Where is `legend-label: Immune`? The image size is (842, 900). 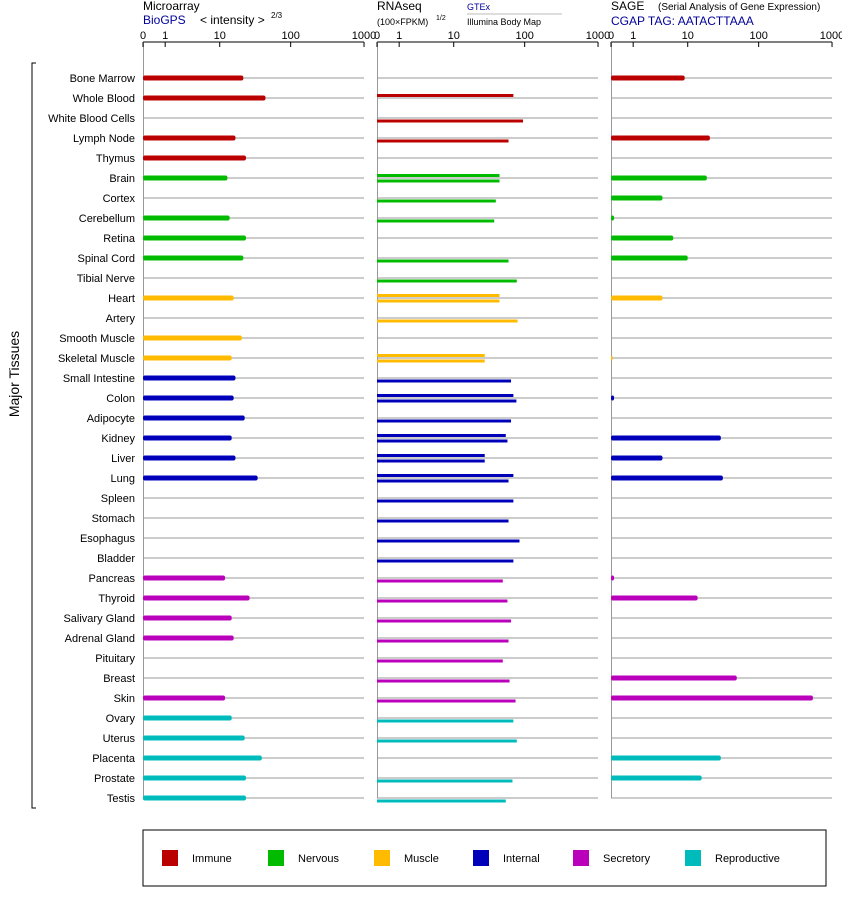
legend-label: Immune is located at coordinates (212, 859).